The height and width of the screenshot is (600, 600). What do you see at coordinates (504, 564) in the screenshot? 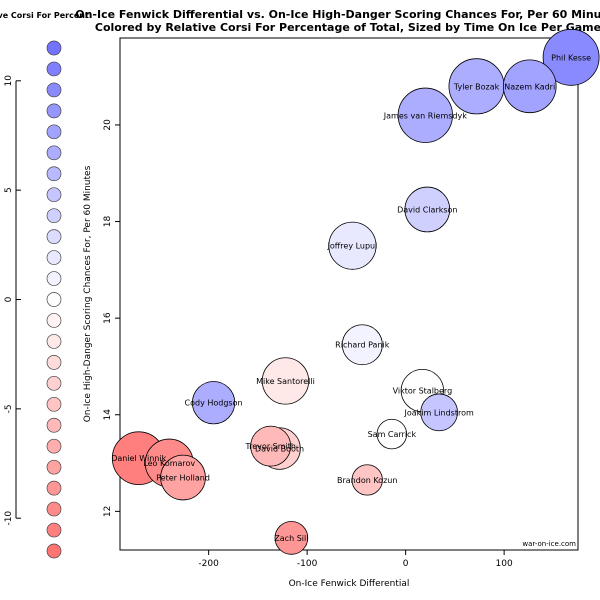
I see `x-tick-label: 100` at bounding box center [504, 564].